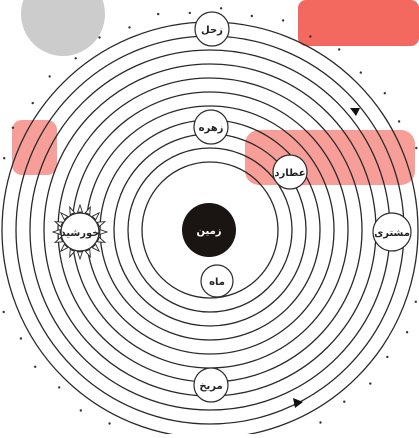 This screenshot has width=419, height=438. I want to click on venus-label: زهره, so click(211, 128).